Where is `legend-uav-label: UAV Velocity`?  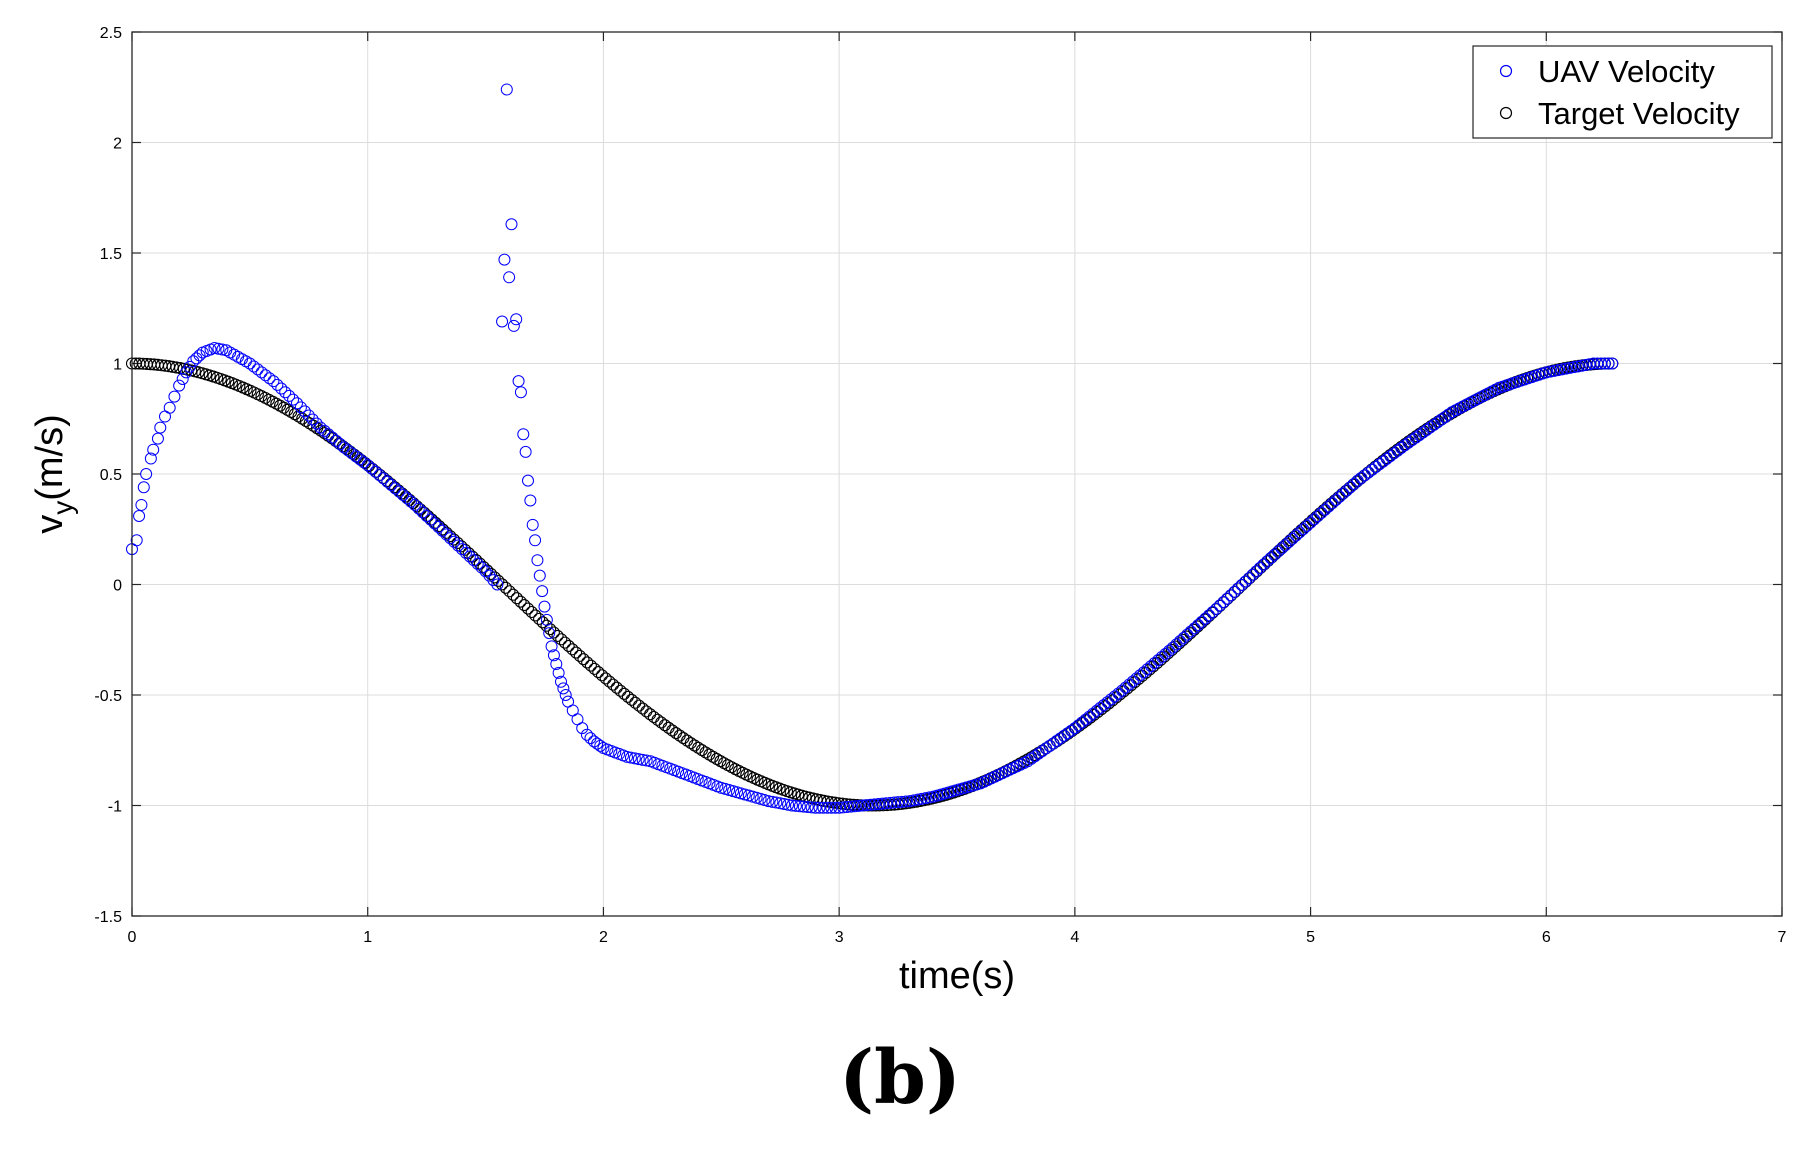 legend-uav-label: UAV Velocity is located at coordinates (1626, 71).